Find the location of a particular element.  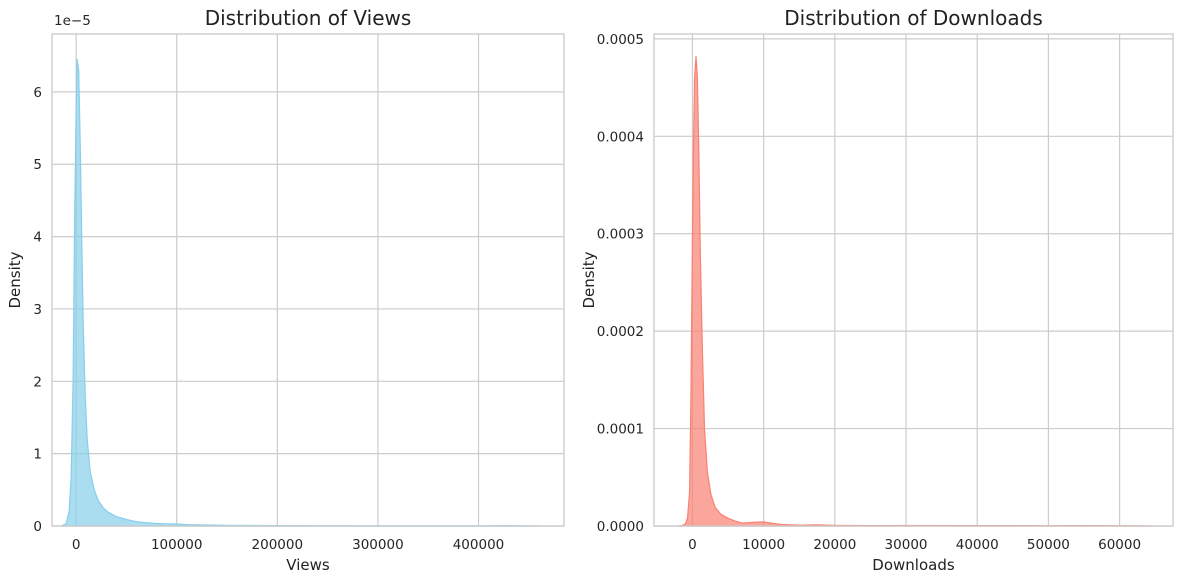

chart-title: Distribution of Downloads is located at coordinates (913, 18).